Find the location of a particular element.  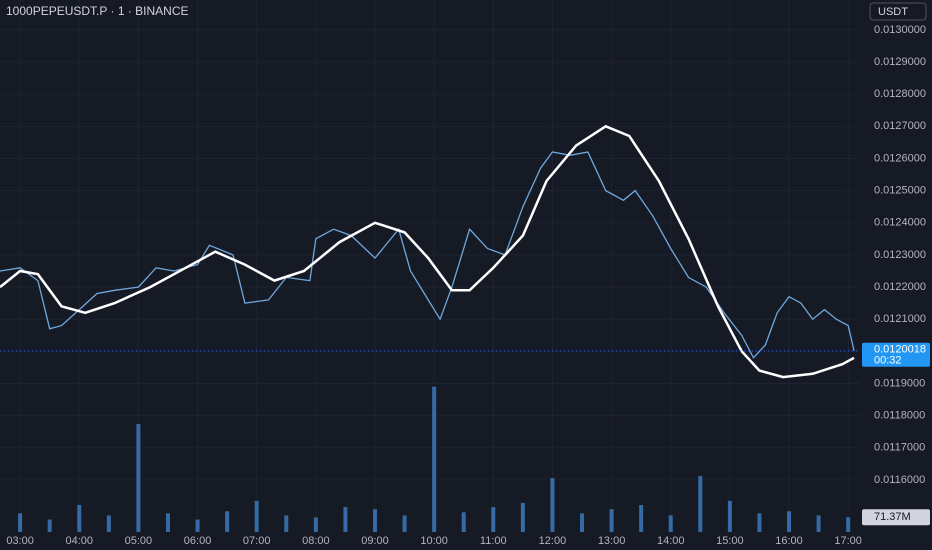

y-tick-label: 0.0129000 is located at coordinates (900, 62).